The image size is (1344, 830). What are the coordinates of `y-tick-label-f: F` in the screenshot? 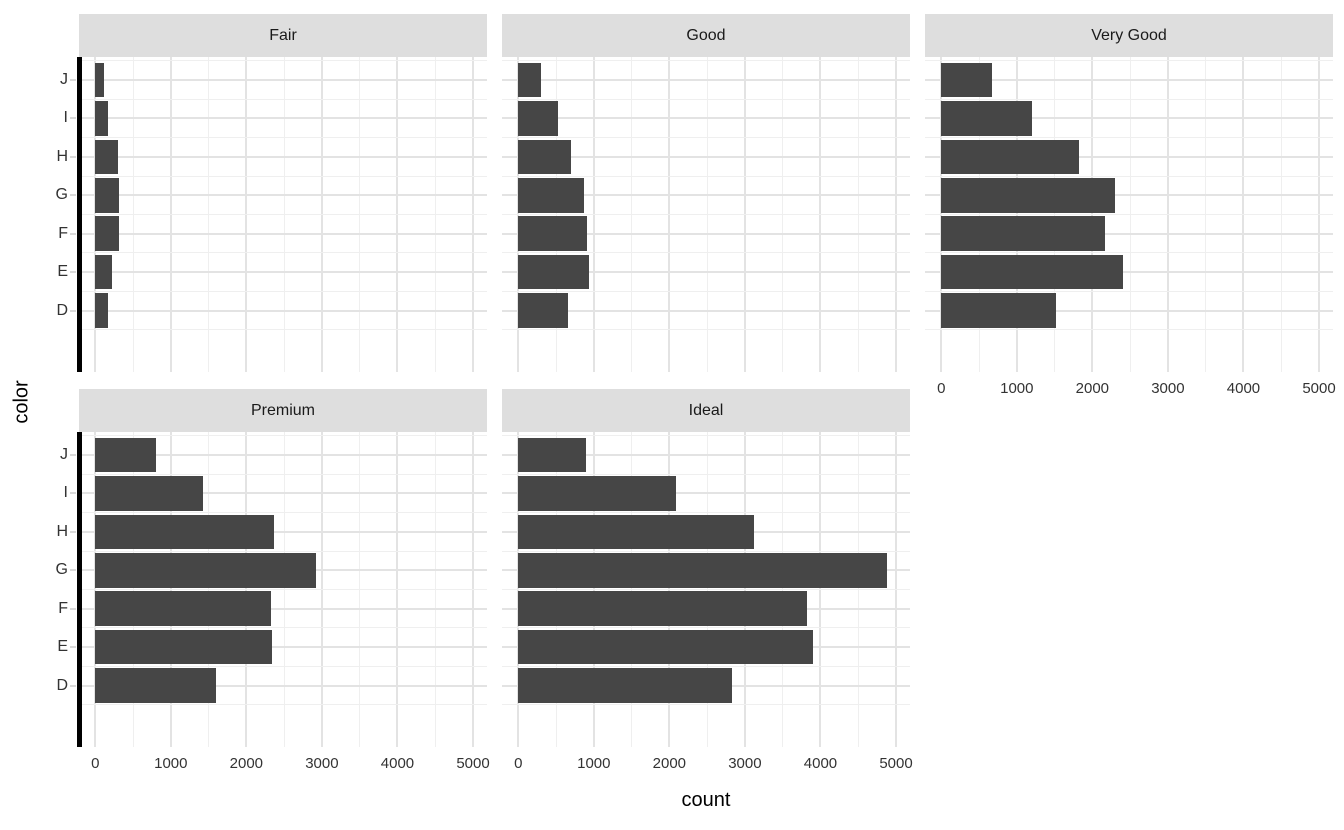 It's located at (63, 608).